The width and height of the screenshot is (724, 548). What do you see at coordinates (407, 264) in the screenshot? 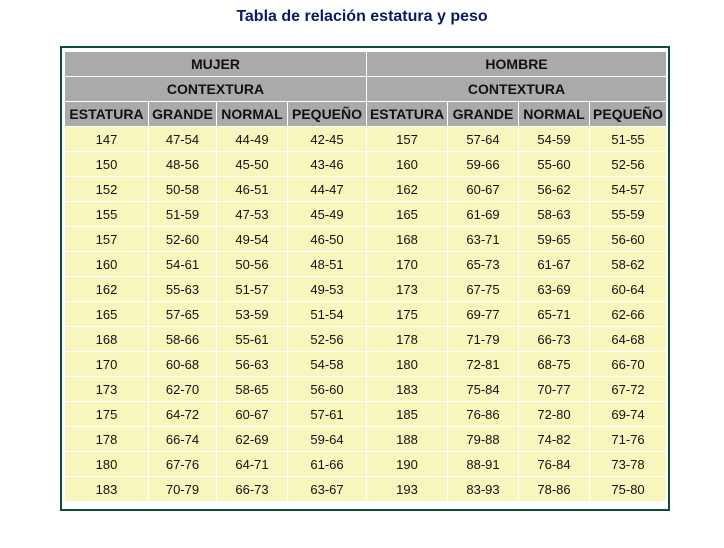
I see `cell-estatura-hombre: 170` at bounding box center [407, 264].